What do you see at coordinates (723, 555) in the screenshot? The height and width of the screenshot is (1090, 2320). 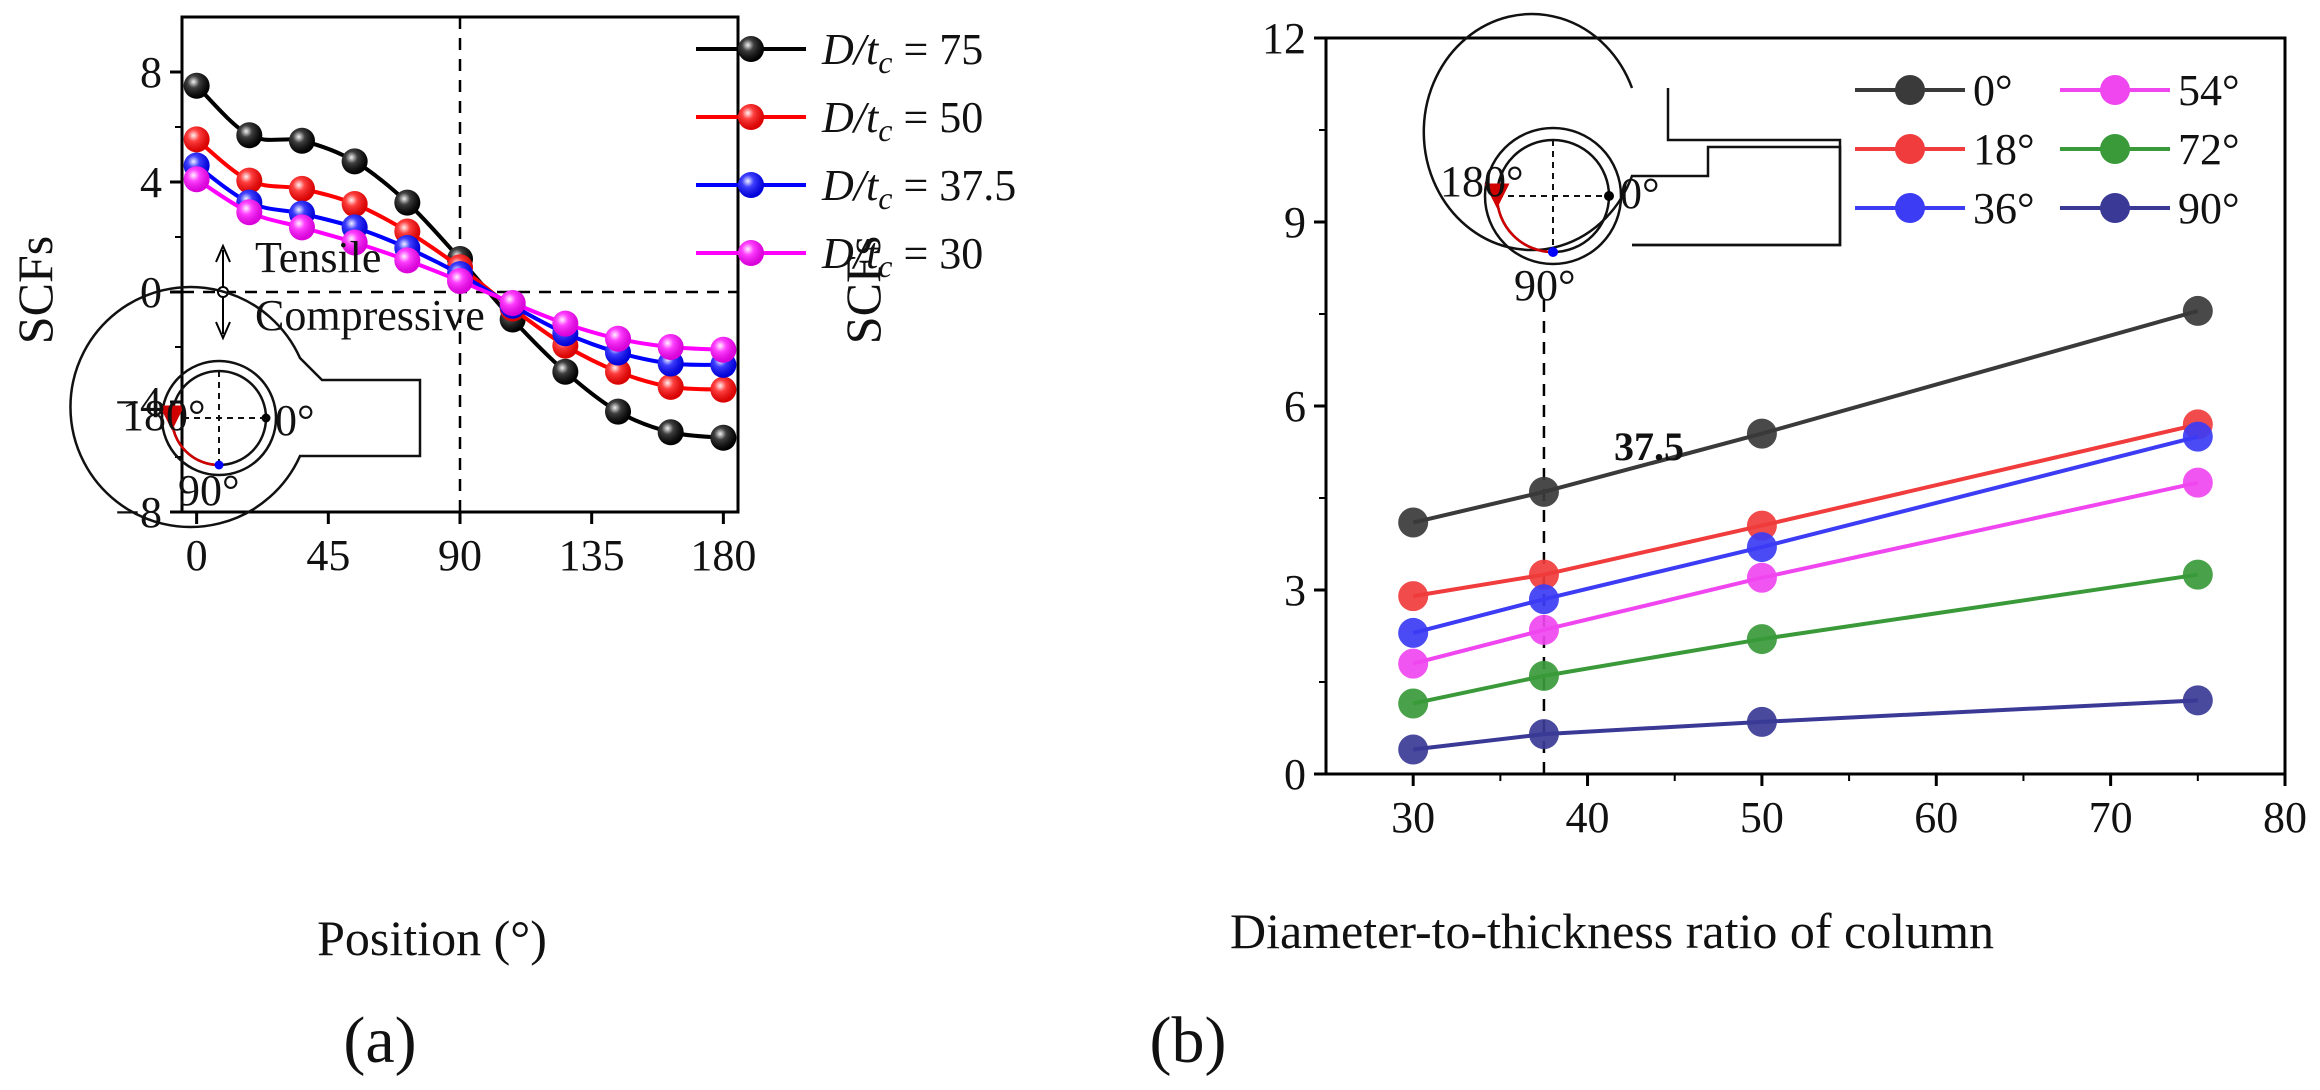 I see `x-tick-label: 180` at bounding box center [723, 555].